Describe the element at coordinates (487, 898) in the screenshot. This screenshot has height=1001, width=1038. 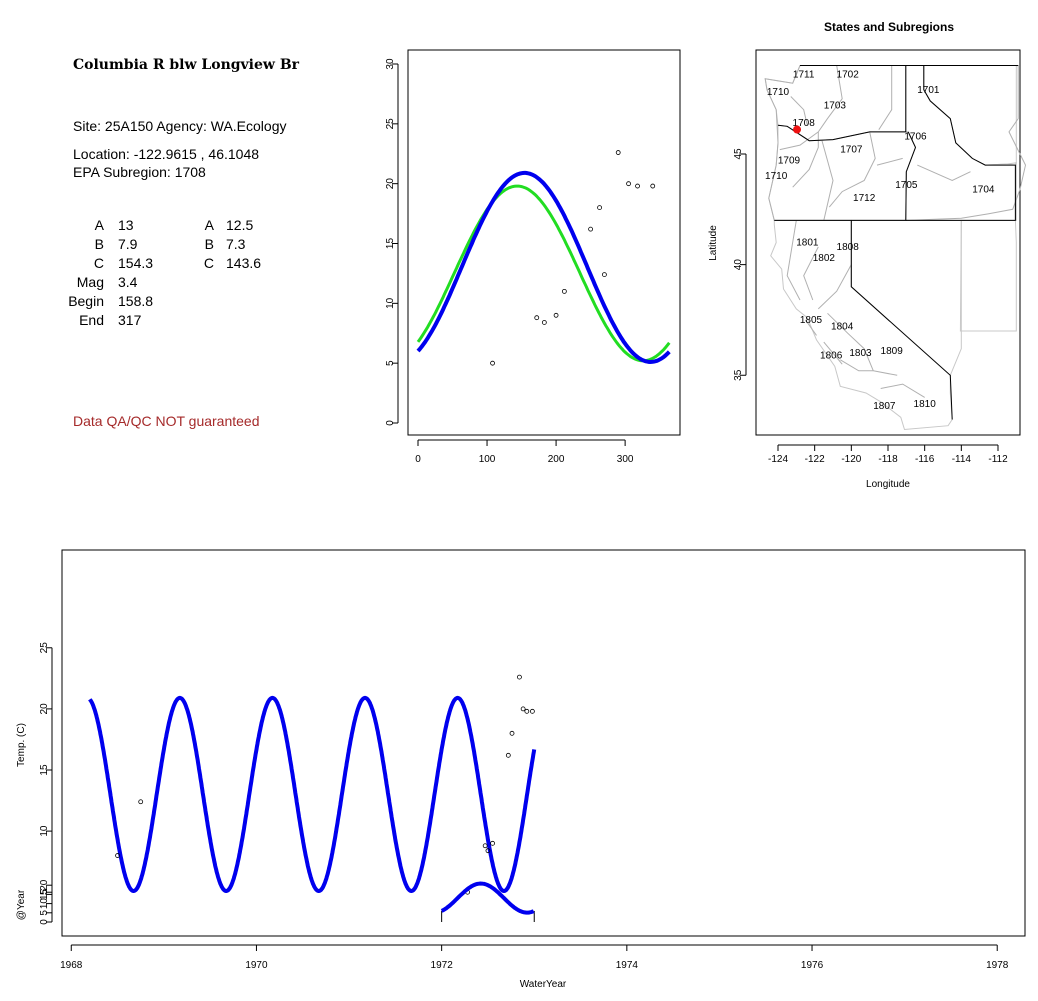
I see `year-subplot-fit-line` at that location.